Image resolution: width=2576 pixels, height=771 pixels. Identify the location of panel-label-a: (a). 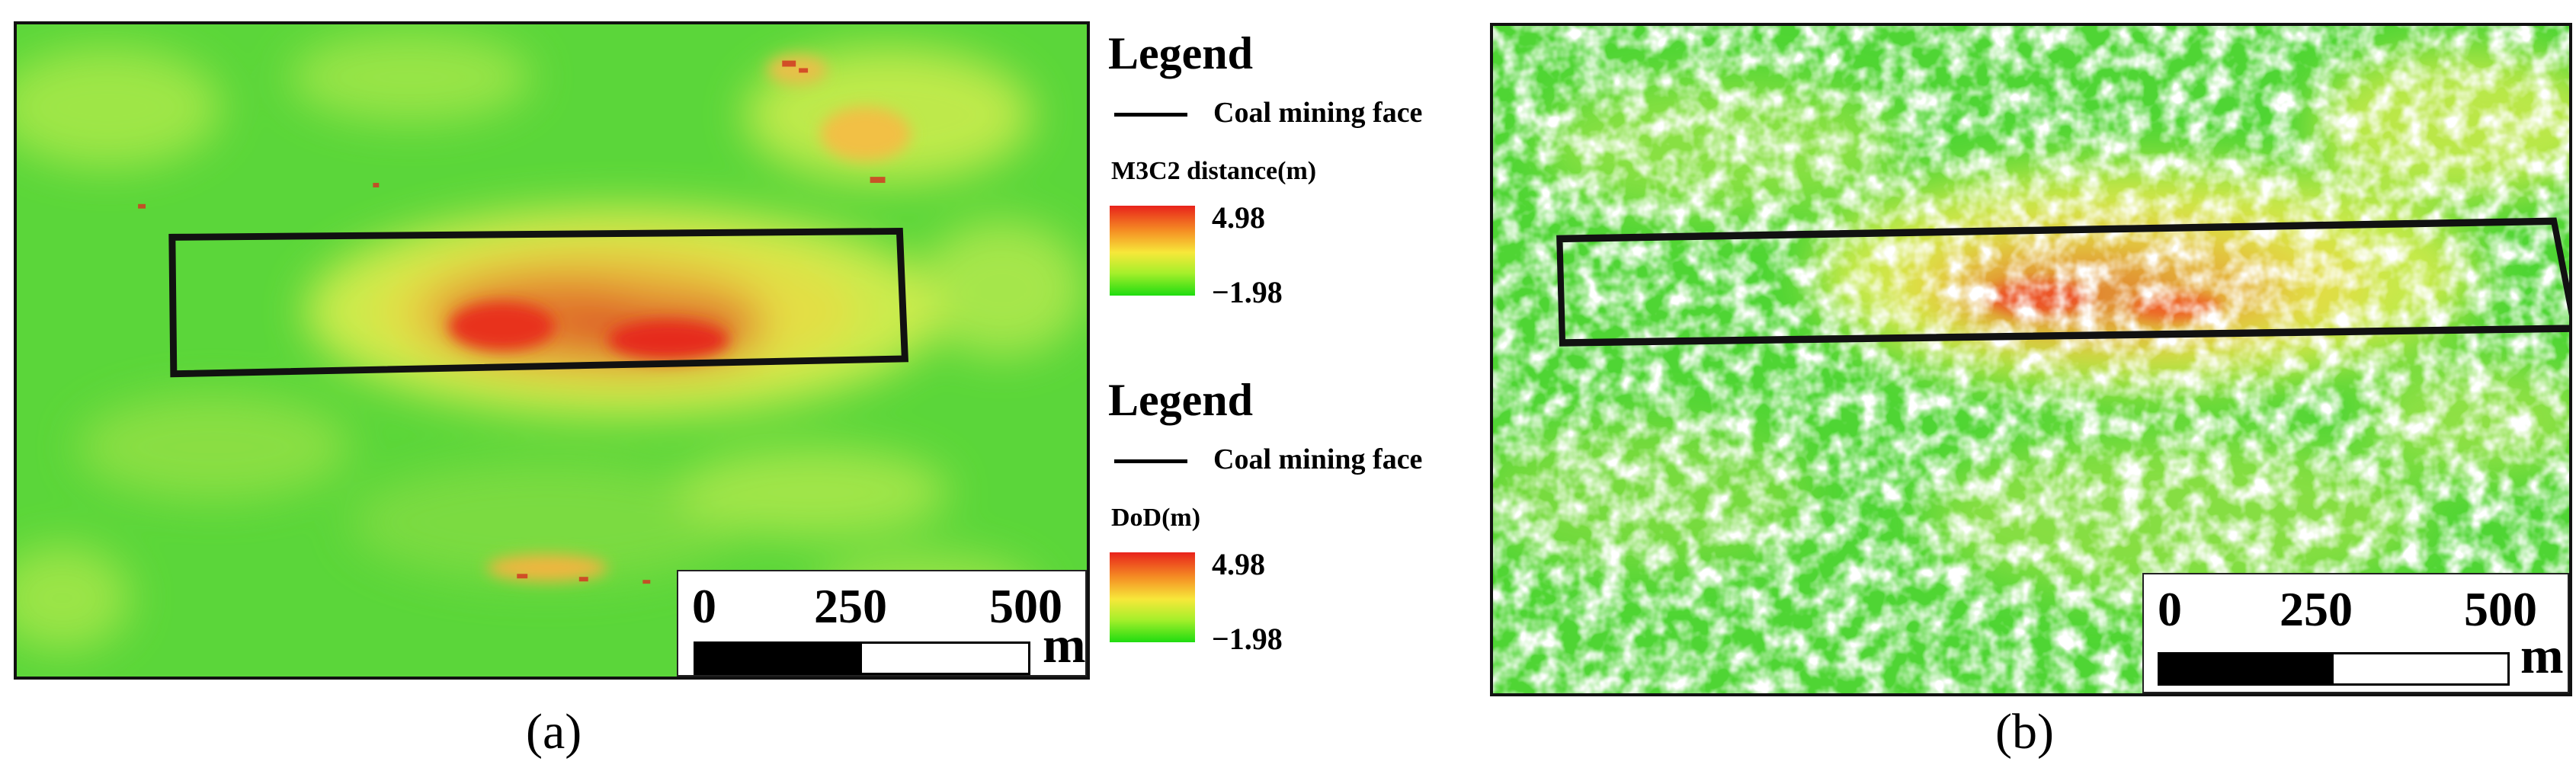
(554, 732).